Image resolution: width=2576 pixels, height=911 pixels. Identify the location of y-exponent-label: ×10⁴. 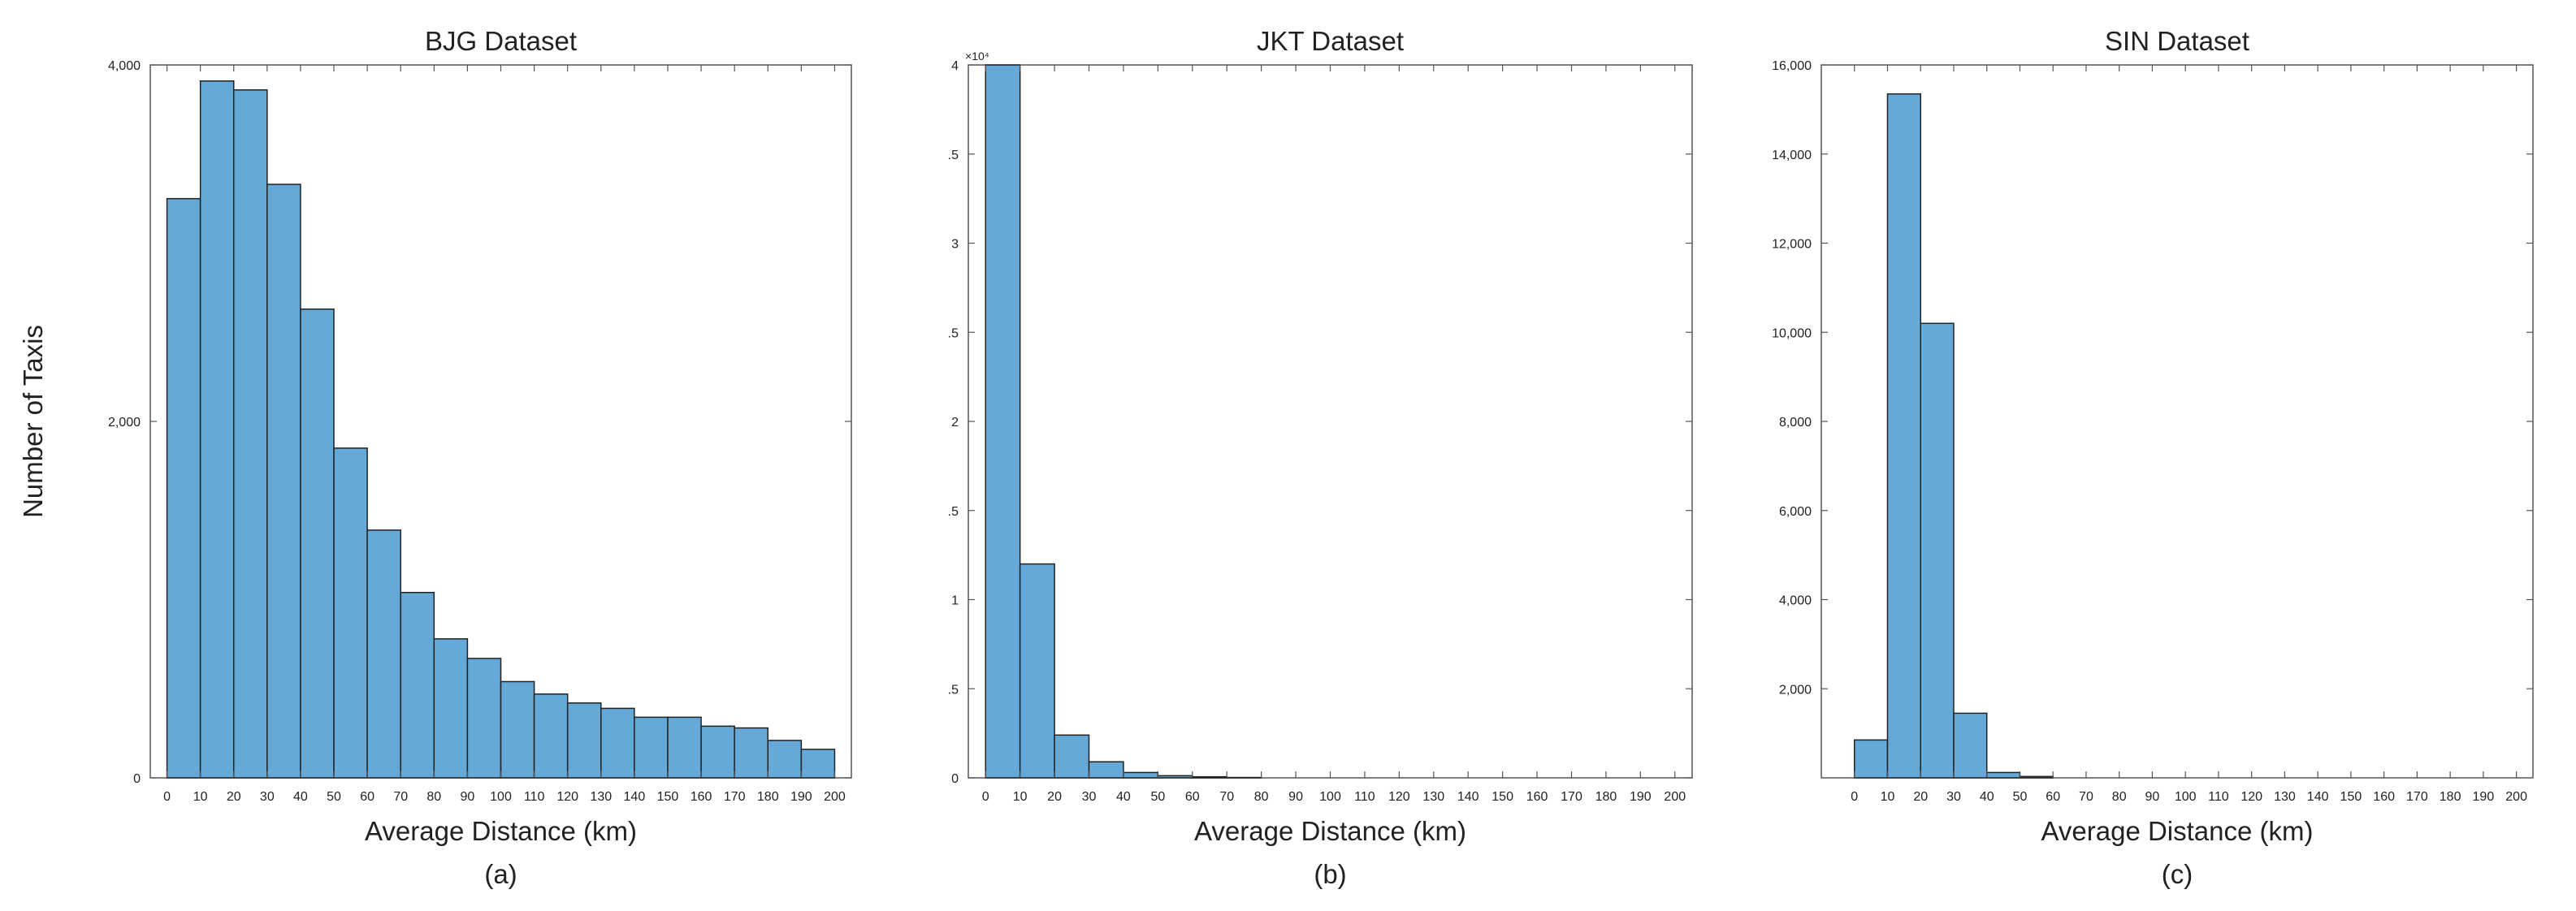
(977, 56).